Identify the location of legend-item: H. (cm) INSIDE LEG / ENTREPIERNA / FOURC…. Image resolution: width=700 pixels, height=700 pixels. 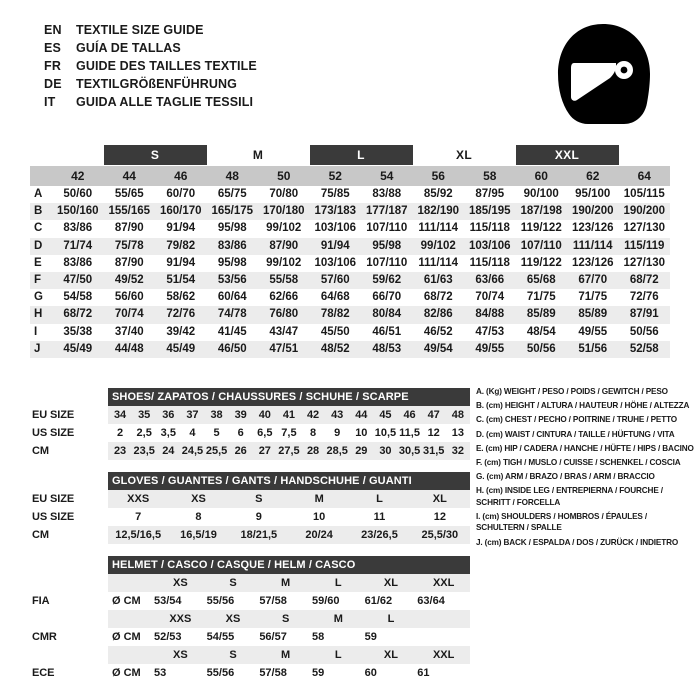
(585, 497).